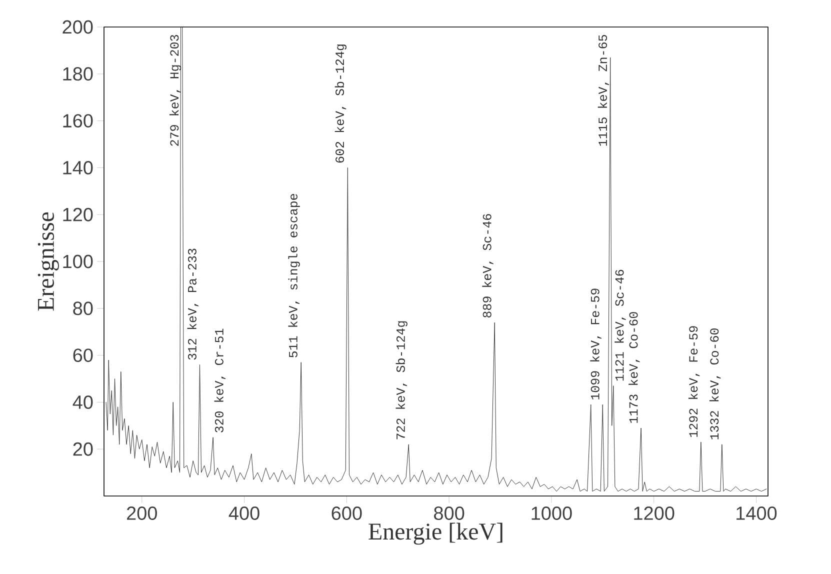 The image size is (831, 574). I want to click on annotation: 1292 keV, Fe-59, so click(694, 381).